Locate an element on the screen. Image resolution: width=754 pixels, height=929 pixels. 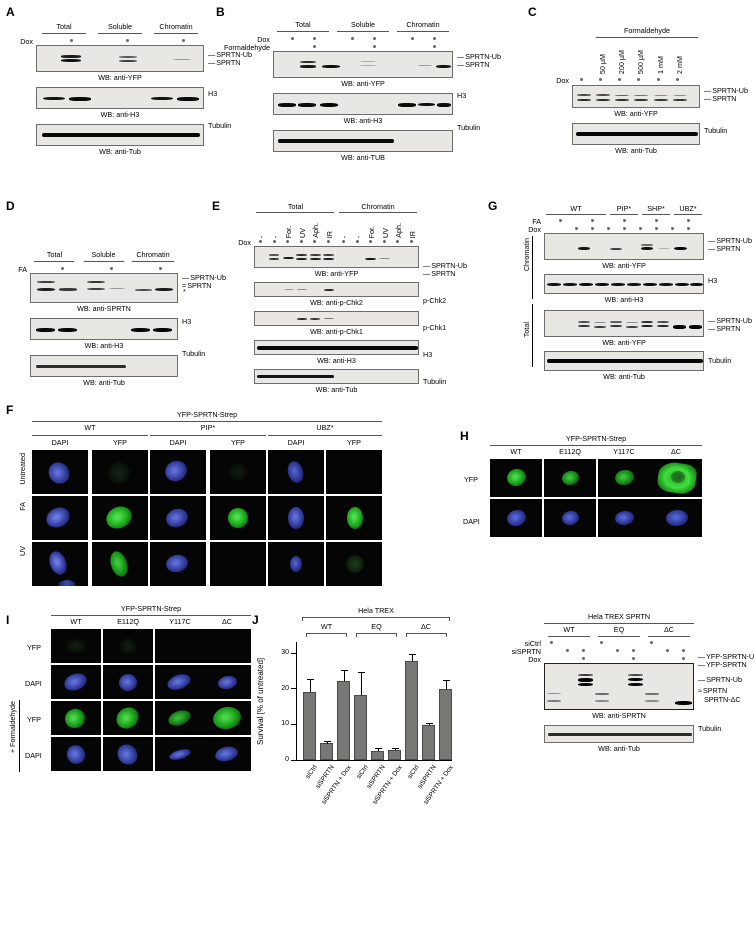
panel-d-row-fa: FA is located at coordinates (98, 269).